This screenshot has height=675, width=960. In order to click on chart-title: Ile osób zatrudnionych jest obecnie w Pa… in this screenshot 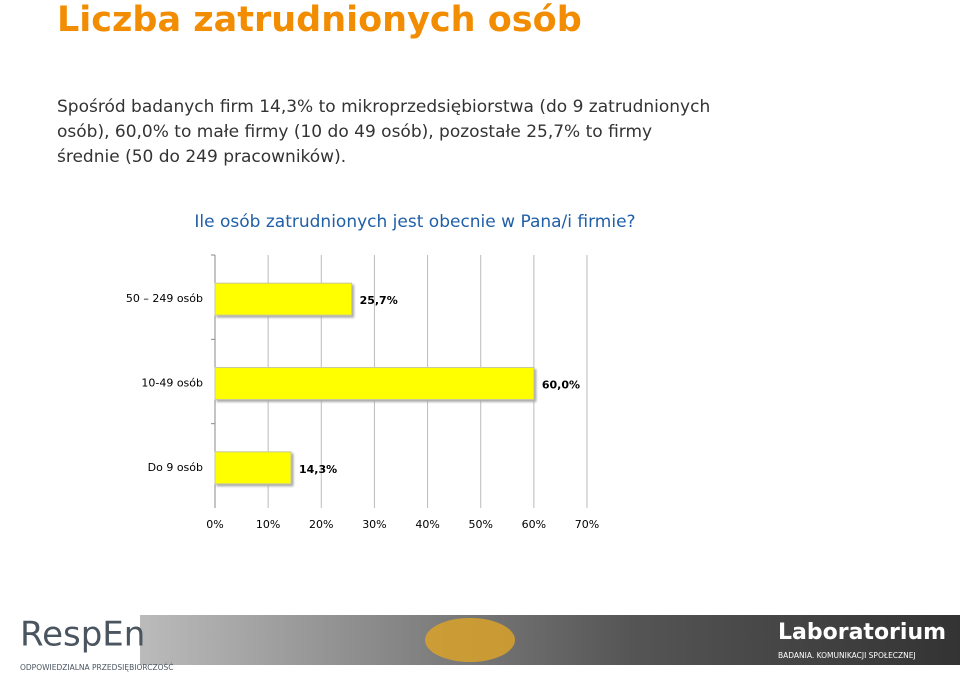, I will do `click(414, 222)`.